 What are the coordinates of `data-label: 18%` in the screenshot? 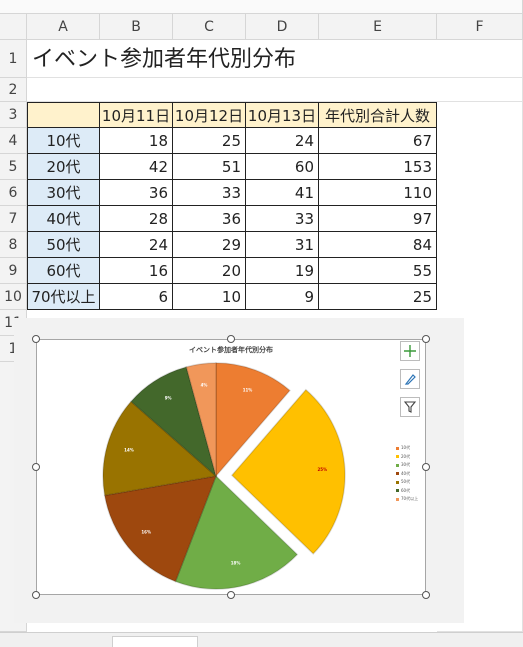 It's located at (236, 562).